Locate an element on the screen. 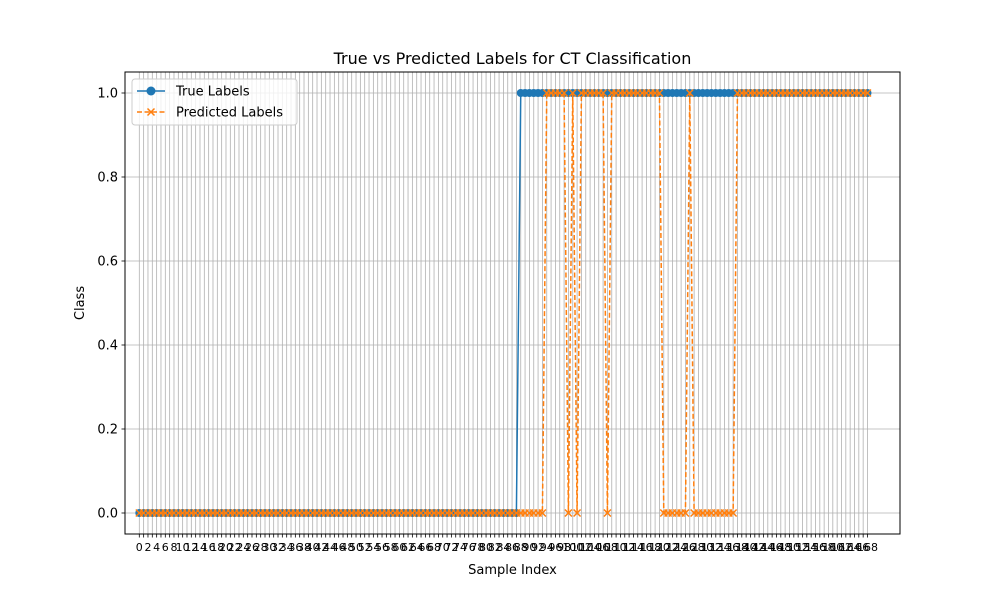 This screenshot has height=604, width=1000. x-tick-label: 106 is located at coordinates (598, 547).